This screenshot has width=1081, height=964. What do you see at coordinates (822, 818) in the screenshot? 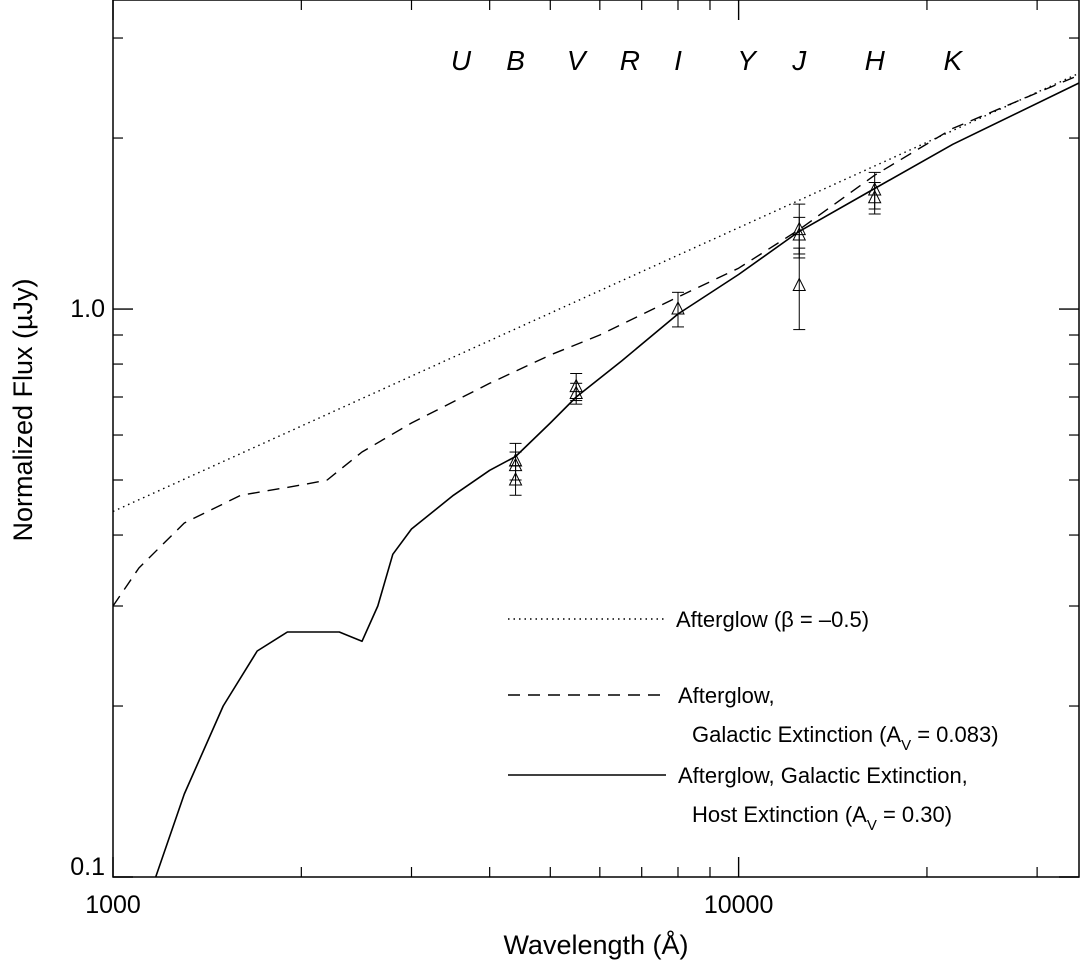
I see `legend-label-solid-2: Host Extinction (AV = 0.30)` at bounding box center [822, 818].